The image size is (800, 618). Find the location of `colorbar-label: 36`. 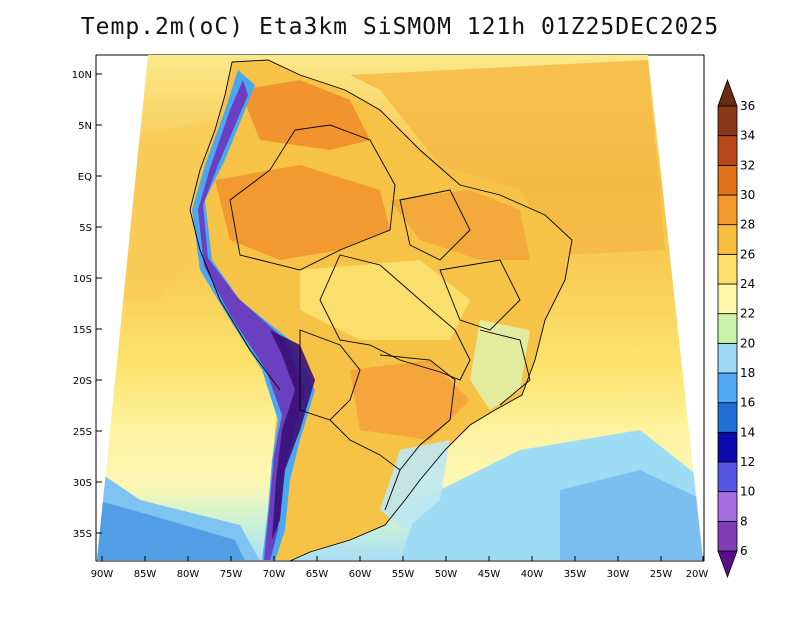

colorbar-label: 36 is located at coordinates (747, 106).